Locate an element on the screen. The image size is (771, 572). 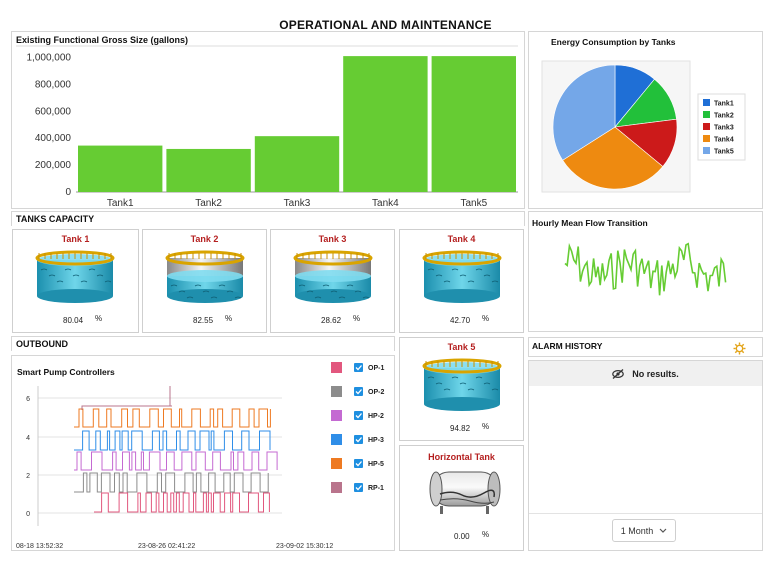
legend-label: Tank2 is located at coordinates (724, 116).